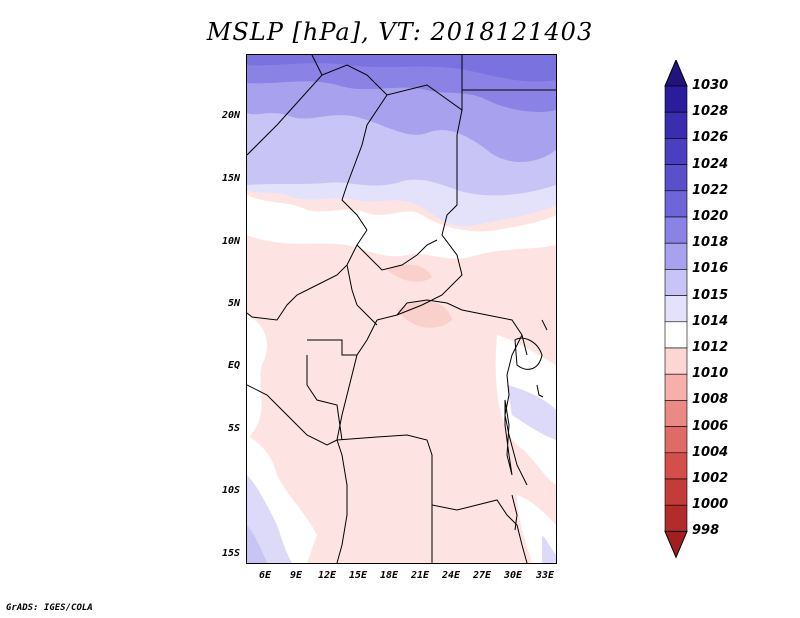 The width and height of the screenshot is (800, 618). I want to click on field-west-white, so click(257, 377).